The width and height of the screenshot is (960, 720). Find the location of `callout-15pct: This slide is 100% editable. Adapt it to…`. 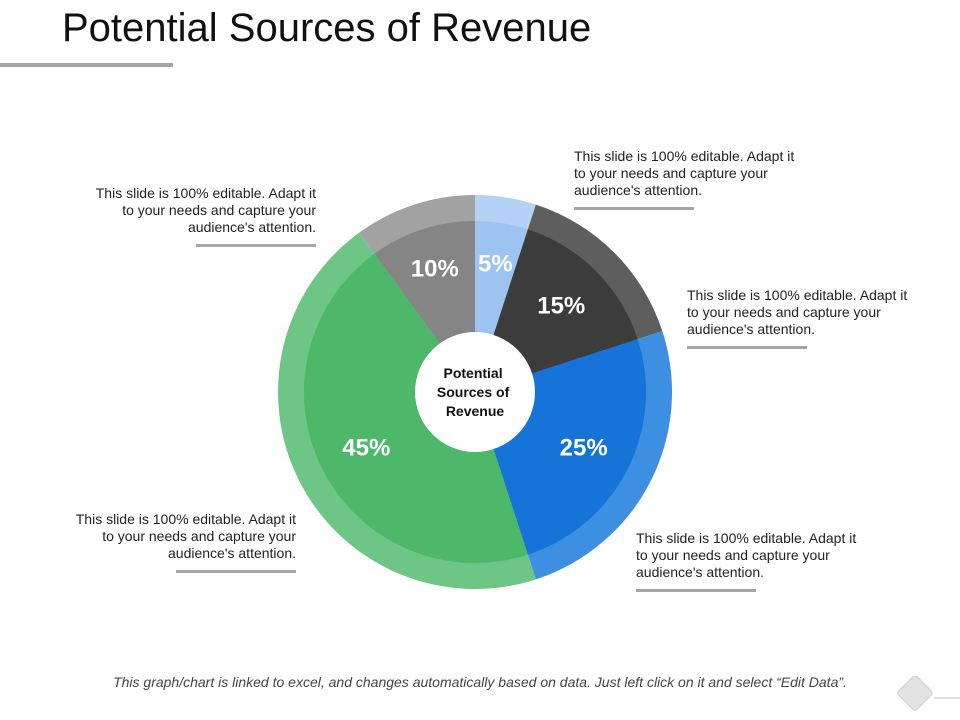

callout-15pct: This slide is 100% editable. Adapt it to… is located at coordinates (799, 318).